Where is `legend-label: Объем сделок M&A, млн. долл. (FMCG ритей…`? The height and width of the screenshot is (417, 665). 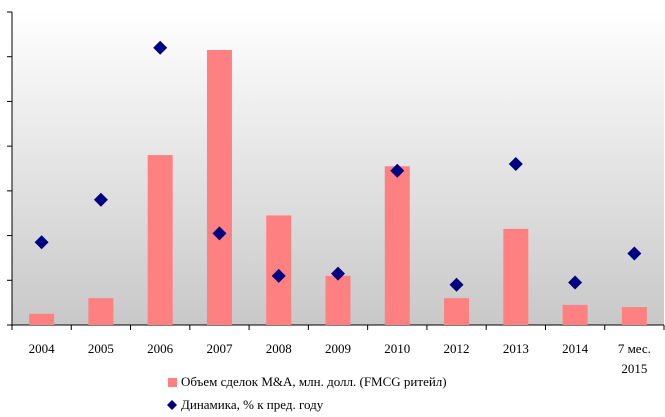
legend-label: Объем сделок M&A, млн. долл. (FMCG ритей… is located at coordinates (314, 381).